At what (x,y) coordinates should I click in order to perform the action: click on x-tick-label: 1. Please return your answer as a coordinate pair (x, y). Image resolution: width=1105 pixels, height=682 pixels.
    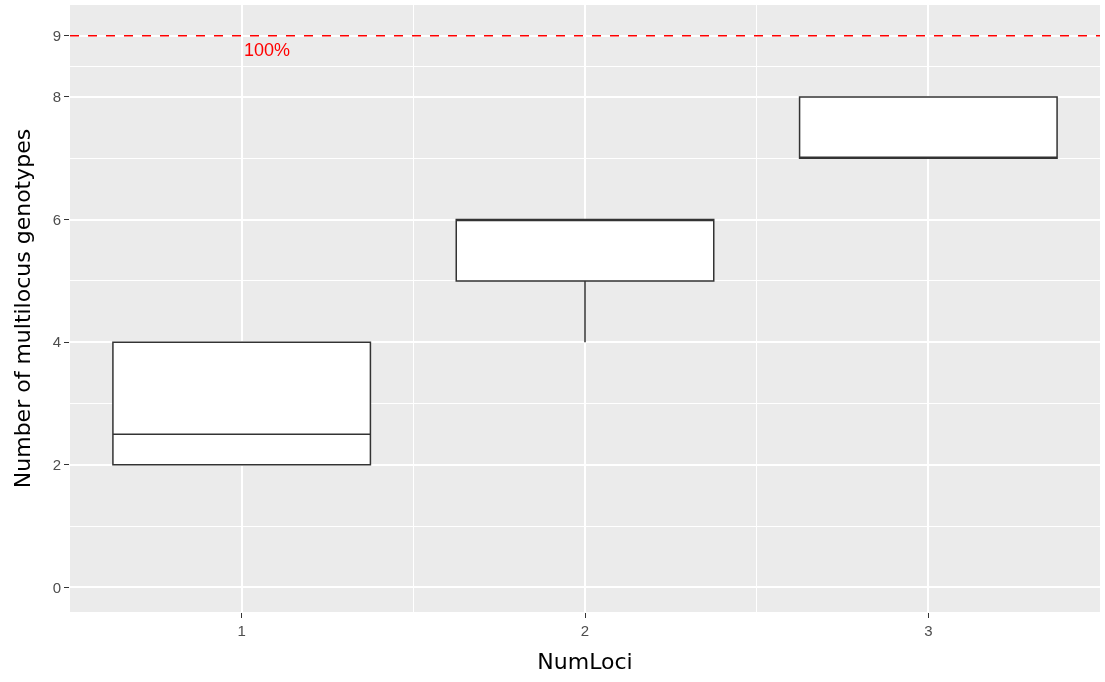
    Looking at the image, I should click on (241, 630).